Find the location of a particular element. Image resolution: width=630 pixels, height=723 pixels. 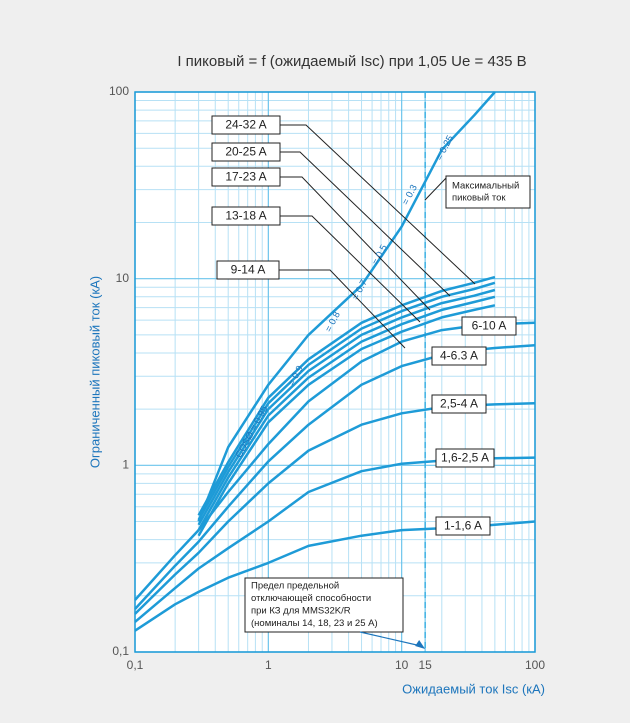

arrow-head is located at coordinates (420, 644).